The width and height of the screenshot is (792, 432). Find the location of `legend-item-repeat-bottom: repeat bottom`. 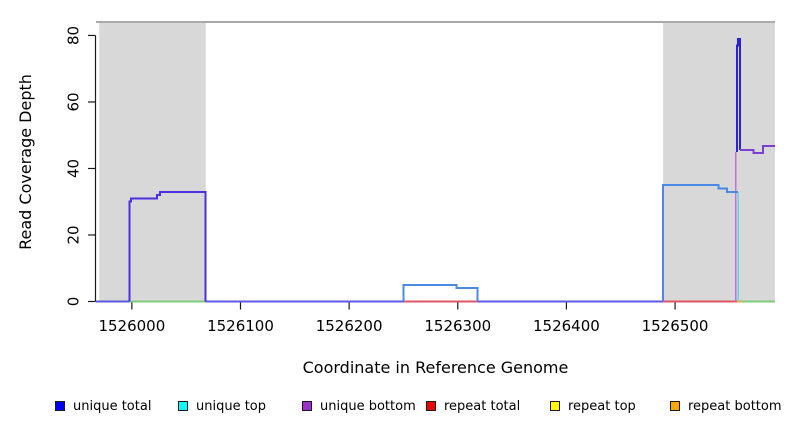

legend-item-repeat-bottom: repeat bottom is located at coordinates (726, 406).